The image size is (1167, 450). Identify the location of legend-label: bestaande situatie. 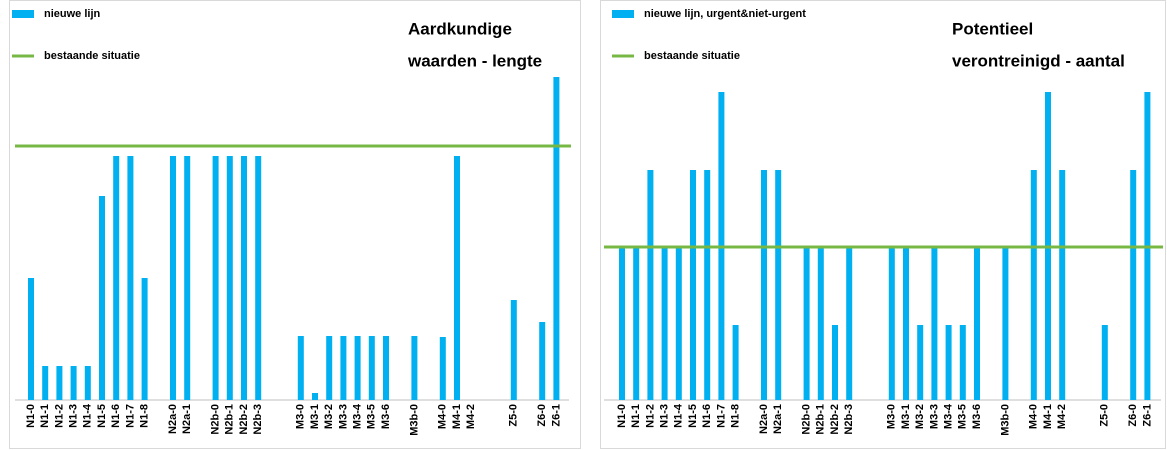
(92, 56).